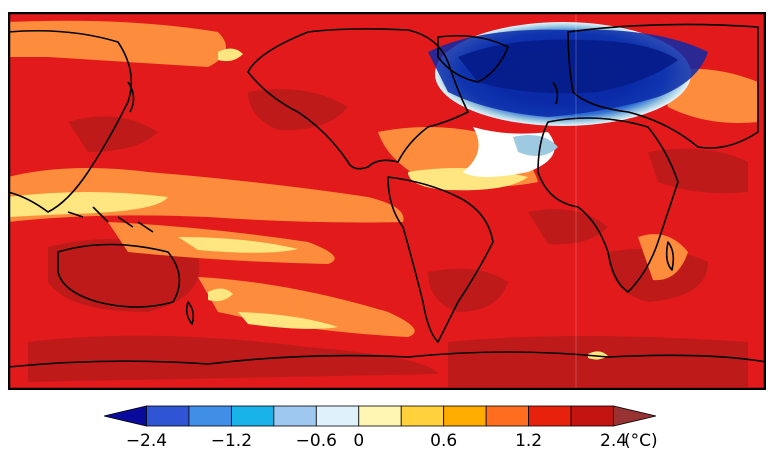 This screenshot has width=774, height=459. I want to click on south-america-coast, so click(440, 259).